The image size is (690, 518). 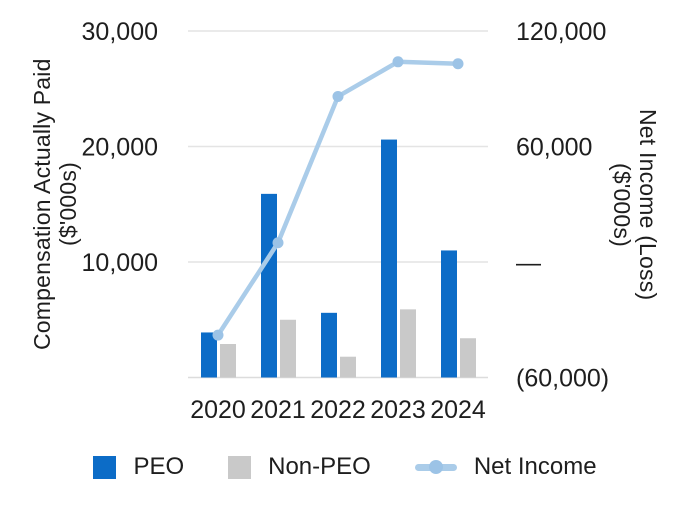 What do you see at coordinates (398, 410) in the screenshot?
I see `x-axis-label-2023: 2023` at bounding box center [398, 410].